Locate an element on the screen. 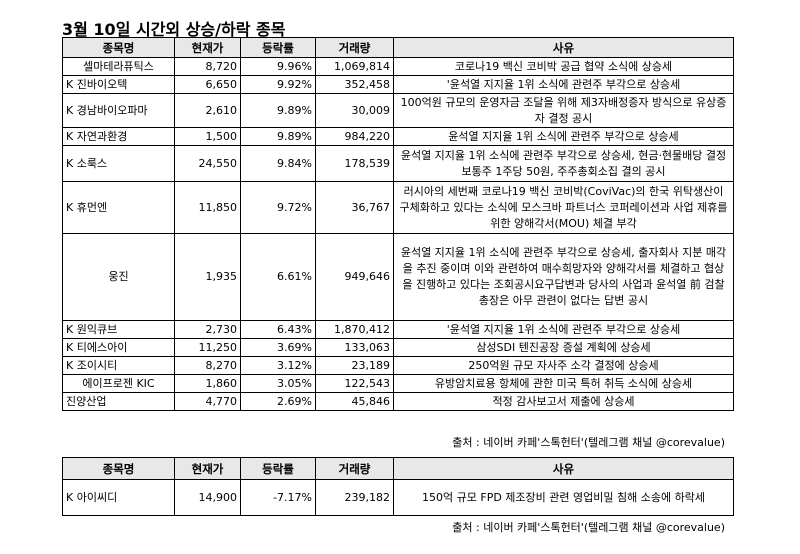  stock-reason: 유방암치료용 항체에 관한 미국 특허 취득 소식에 상승세 is located at coordinates (563, 383).